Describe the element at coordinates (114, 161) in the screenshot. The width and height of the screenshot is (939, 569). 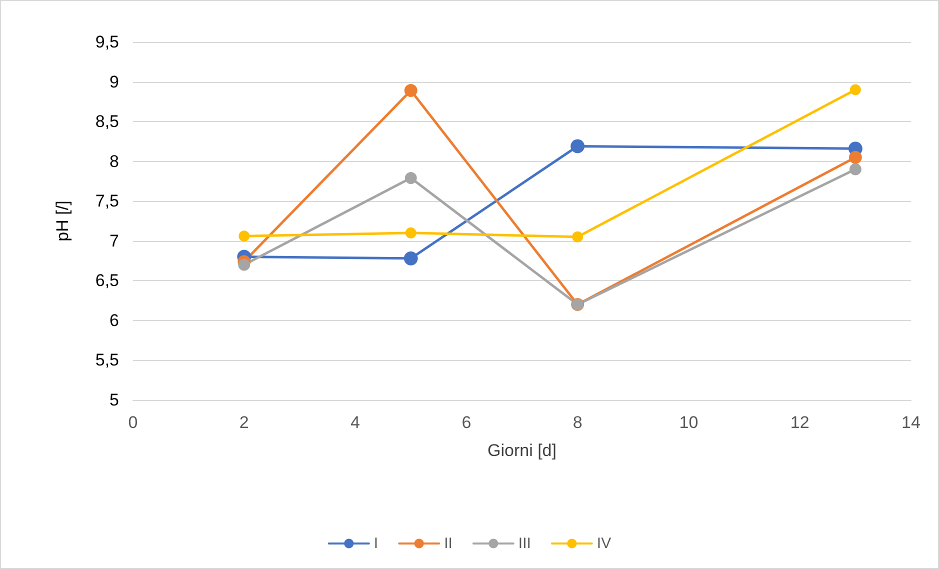
I see `y-tick-label: 8` at that location.